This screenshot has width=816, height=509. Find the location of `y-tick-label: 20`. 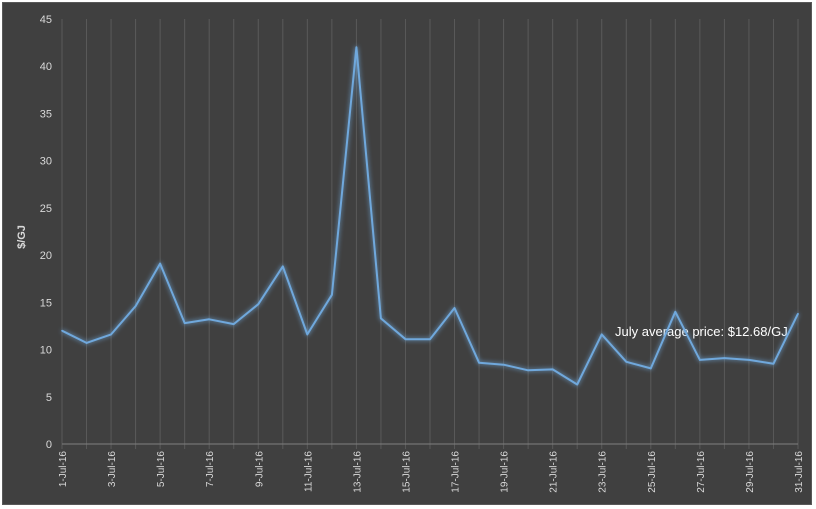

y-tick-label: 20 is located at coordinates (46, 256).